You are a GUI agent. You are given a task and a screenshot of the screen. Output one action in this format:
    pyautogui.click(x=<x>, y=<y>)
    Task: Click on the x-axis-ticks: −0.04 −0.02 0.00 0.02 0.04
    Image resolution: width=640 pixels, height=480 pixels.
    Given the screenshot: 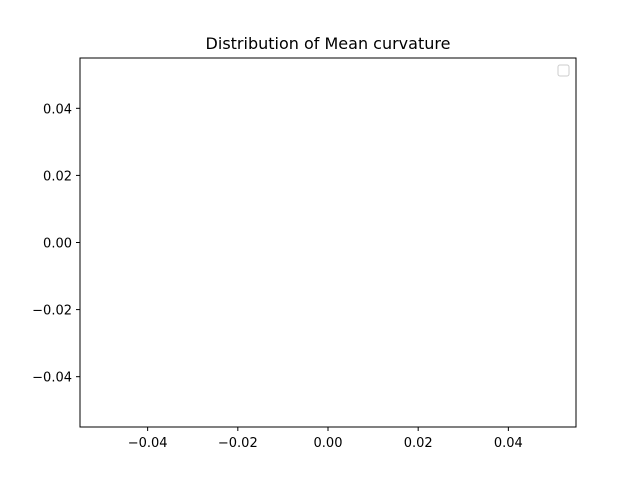 What is the action you would take?
    pyautogui.click(x=325, y=439)
    